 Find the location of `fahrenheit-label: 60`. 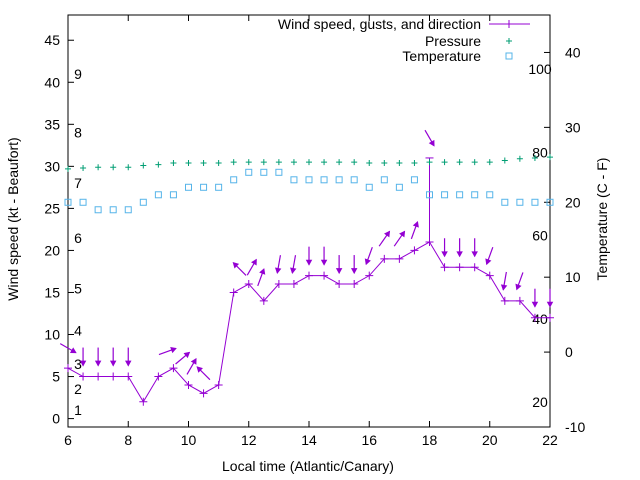

fahrenheit-label: 60 is located at coordinates (540, 236).